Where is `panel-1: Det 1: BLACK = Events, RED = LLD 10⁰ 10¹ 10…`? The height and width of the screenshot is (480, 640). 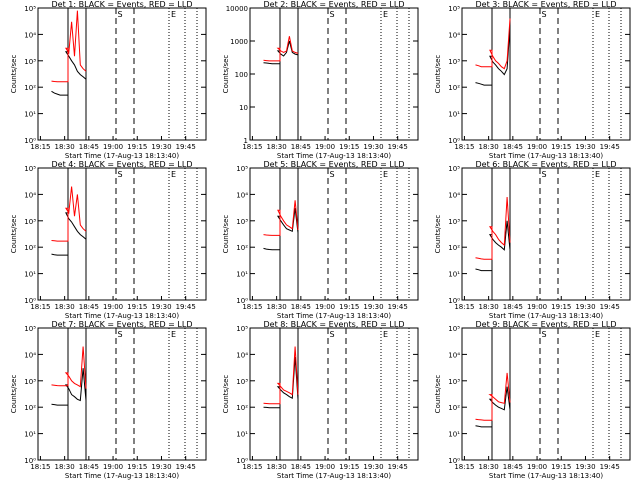
panel-1: Det 1: BLACK = Events, RED = LLD 10⁰ 10¹ 10… is located at coordinates (108, 80).